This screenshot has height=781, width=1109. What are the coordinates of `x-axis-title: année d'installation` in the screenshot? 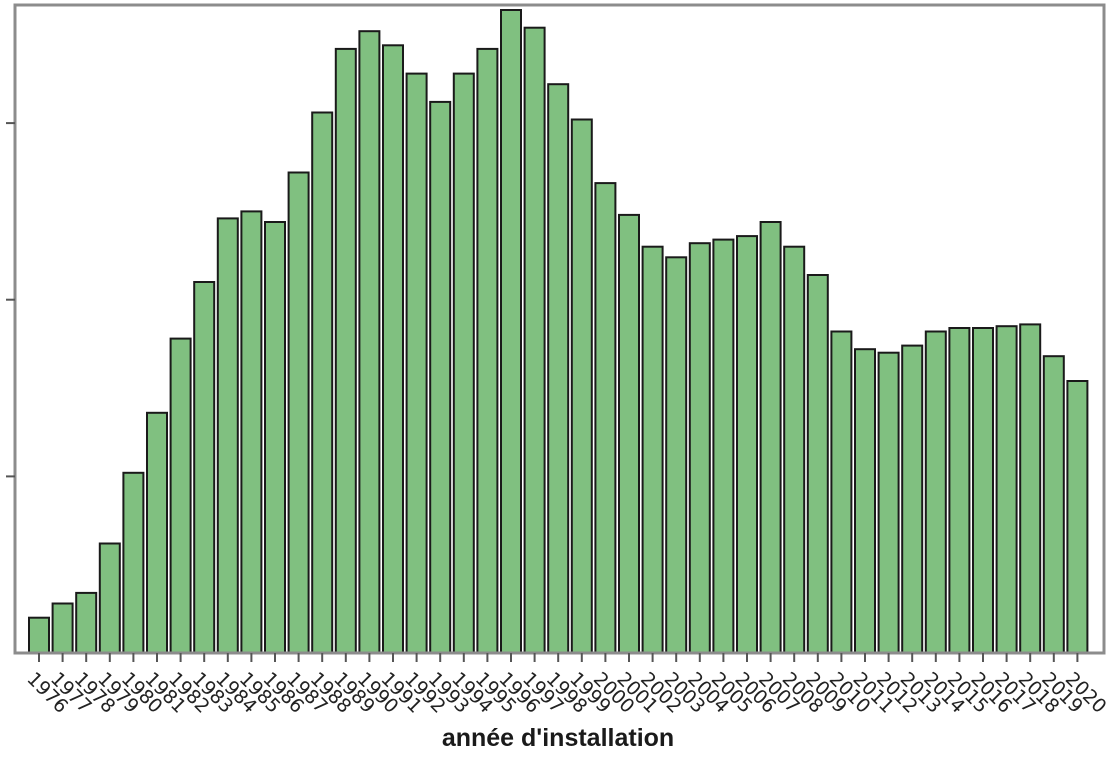 It's located at (558, 738).